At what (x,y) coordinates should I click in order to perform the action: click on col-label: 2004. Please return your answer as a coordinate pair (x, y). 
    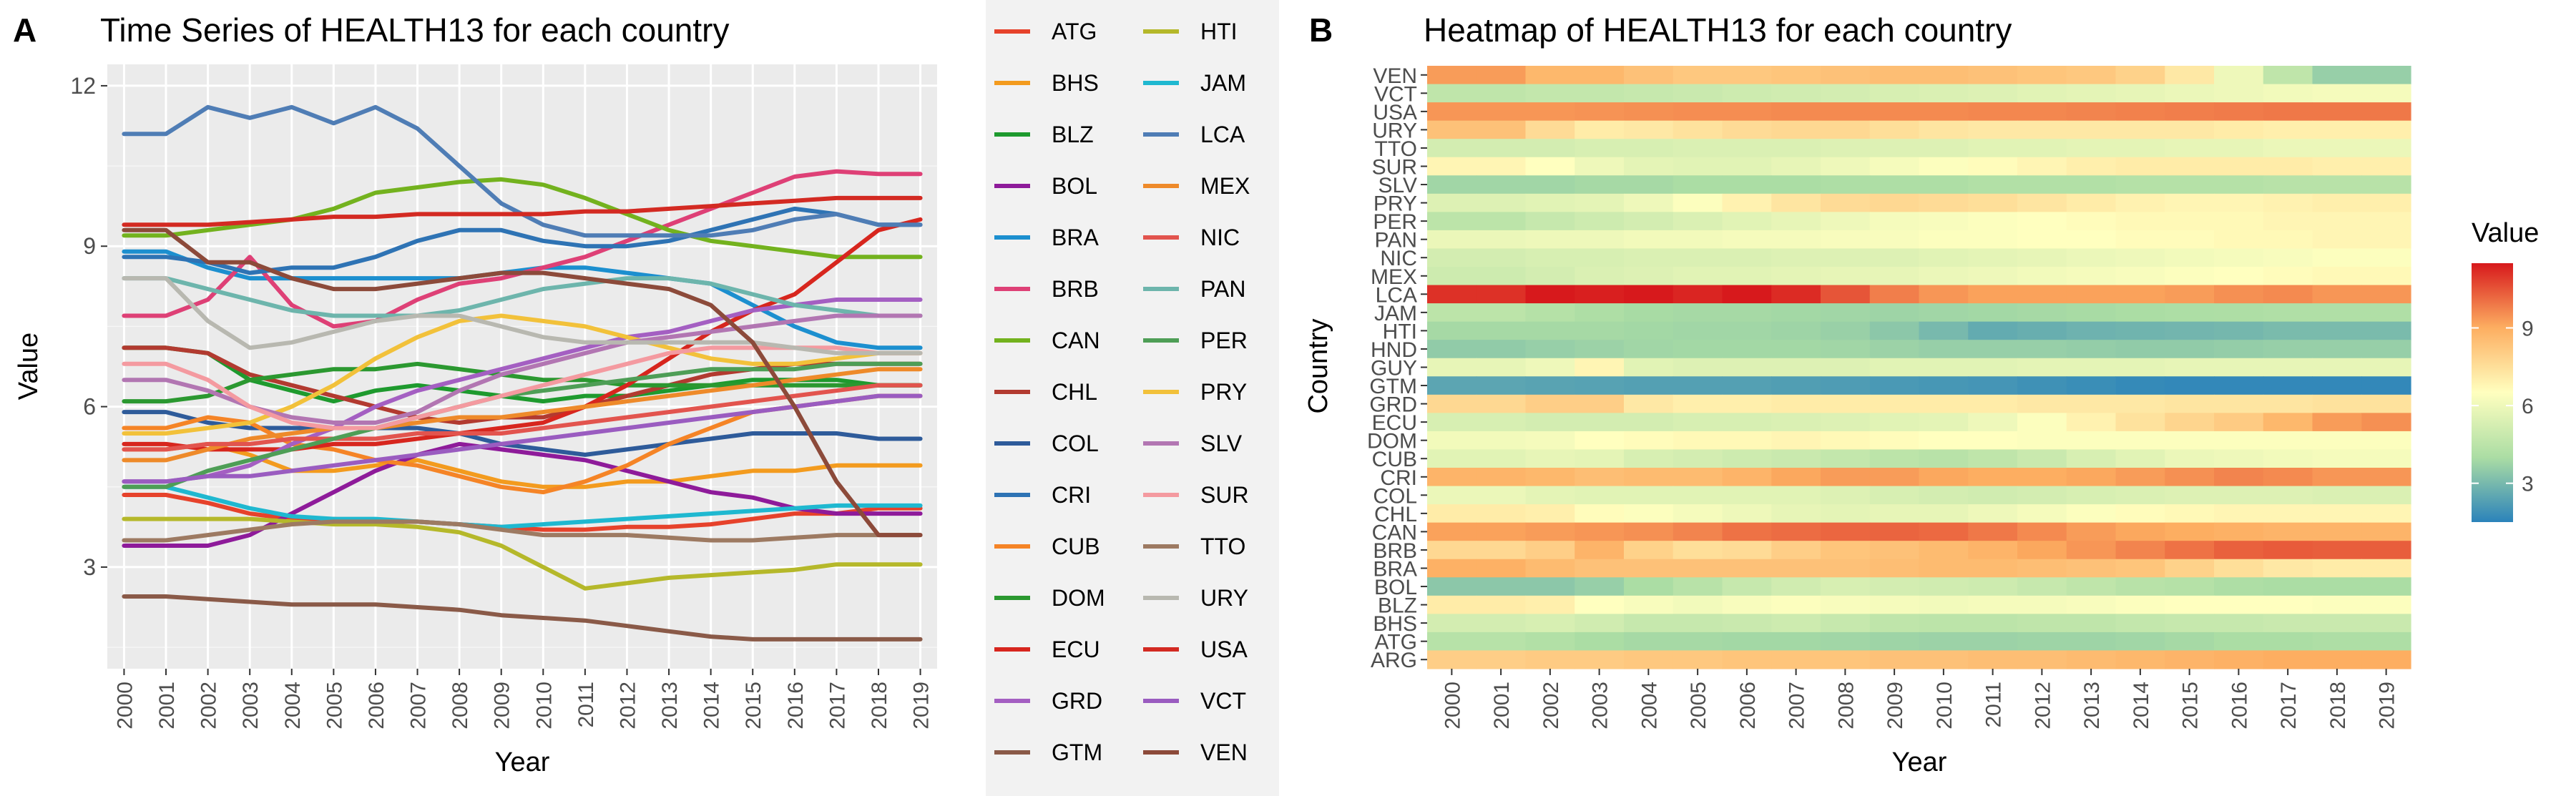
    Looking at the image, I should click on (1649, 706).